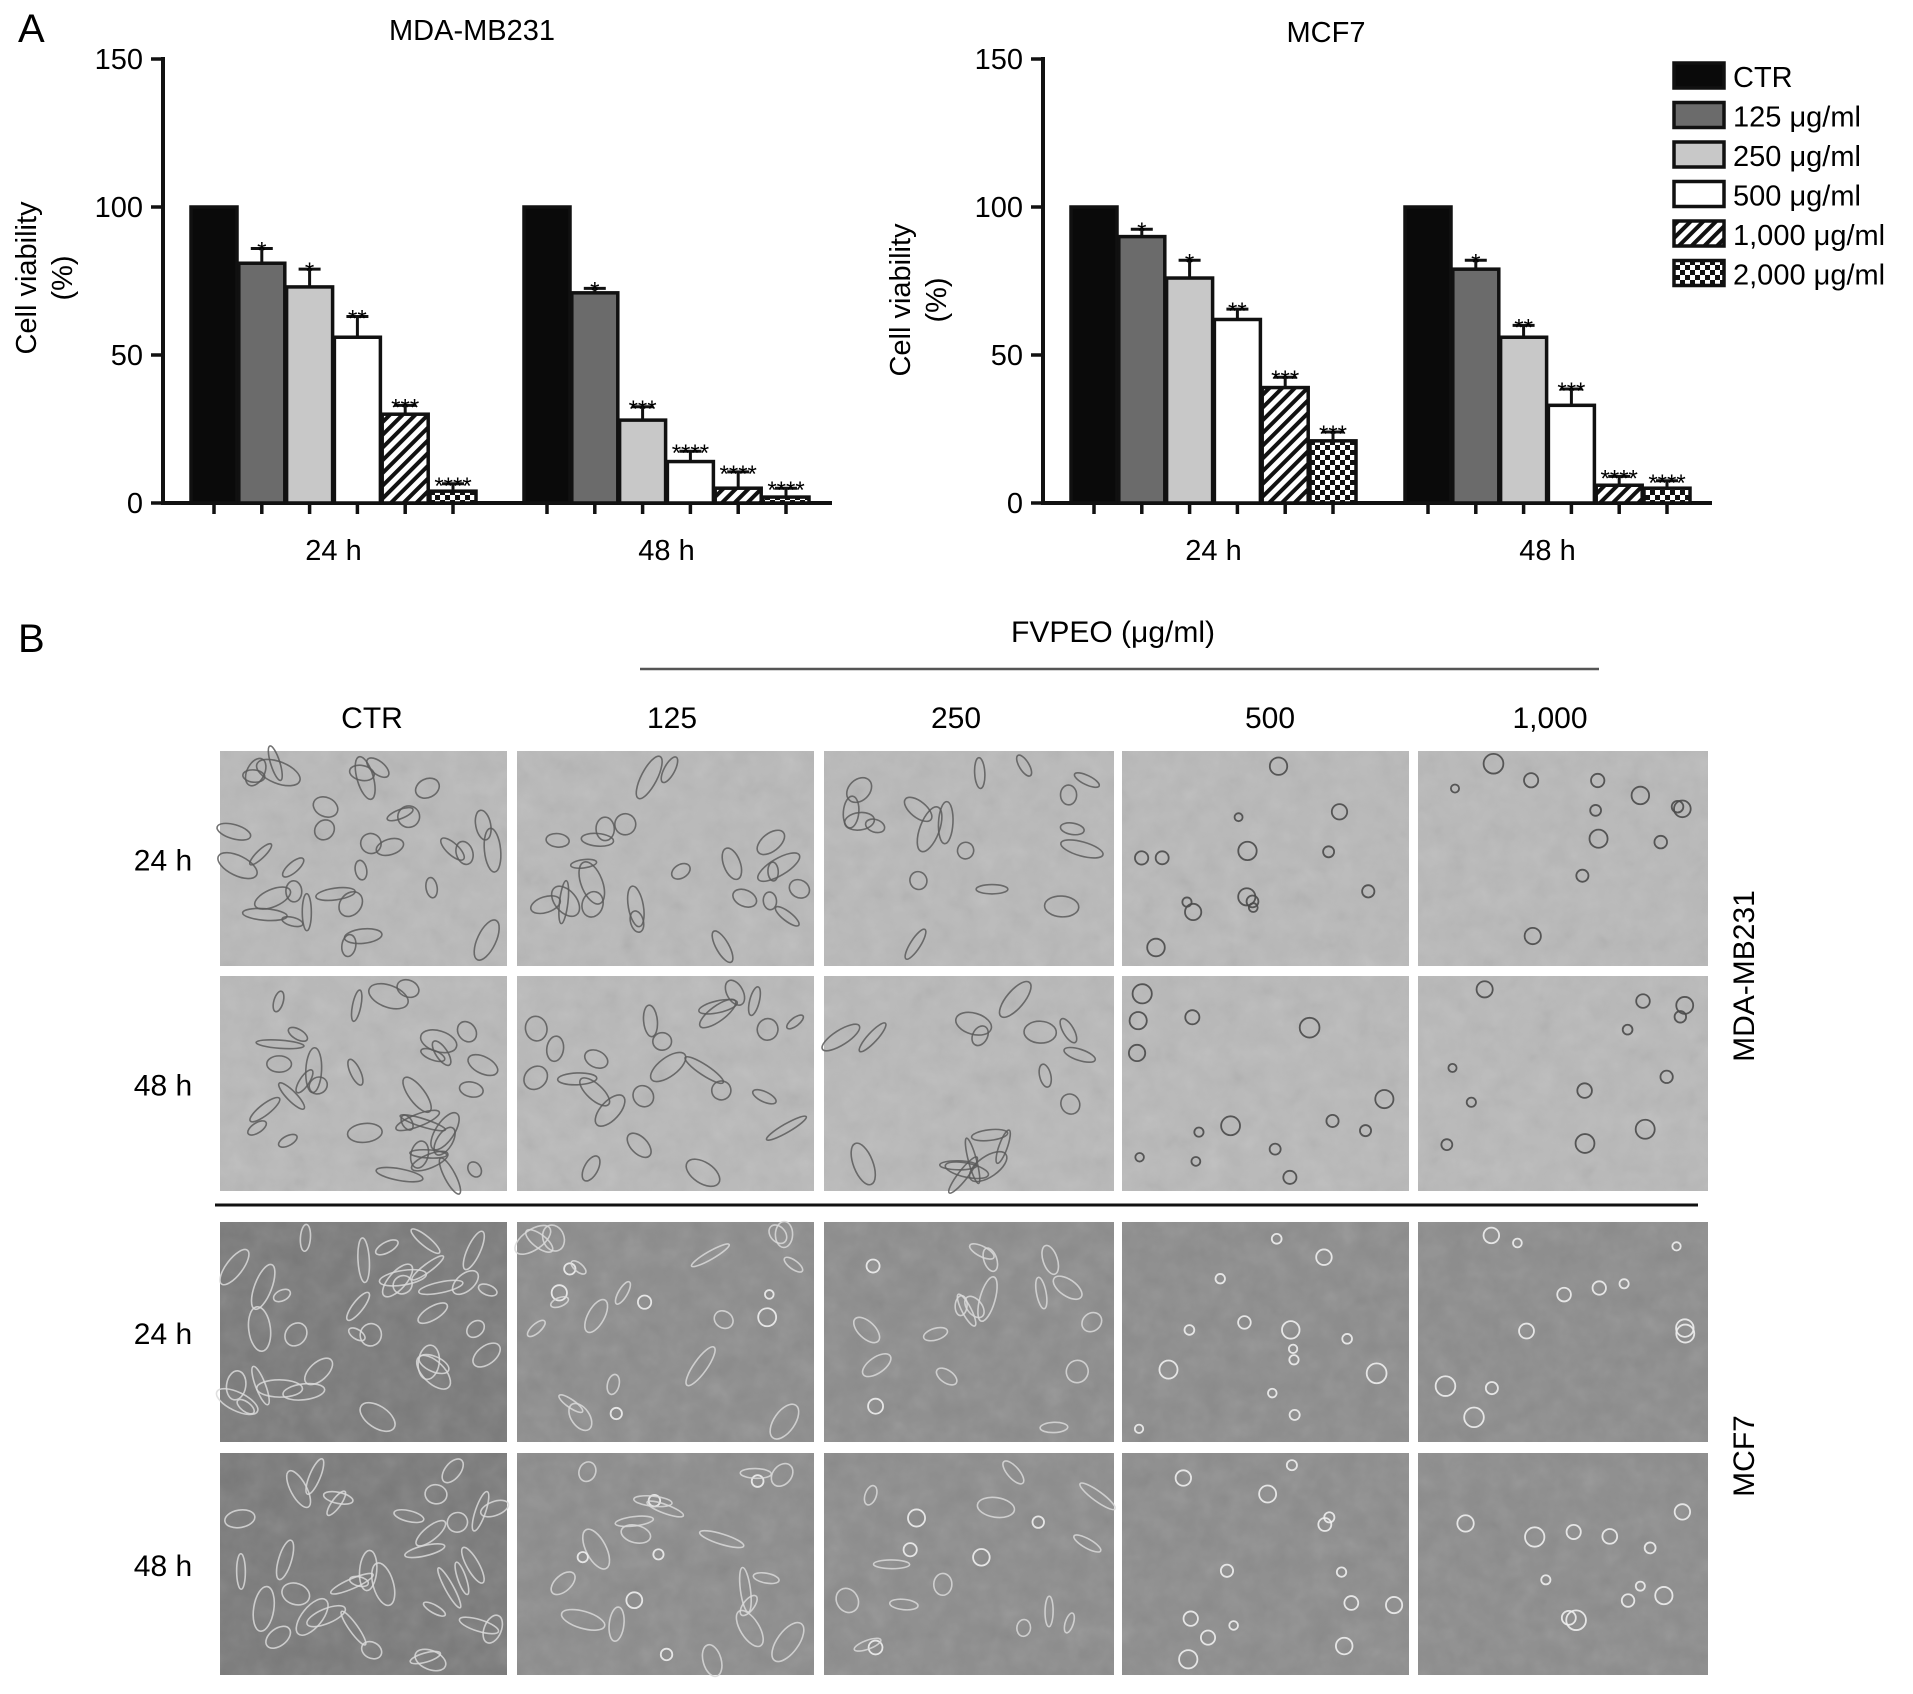  Describe the element at coordinates (163, 1566) in the screenshot. I see `row-label: 48 h` at that location.